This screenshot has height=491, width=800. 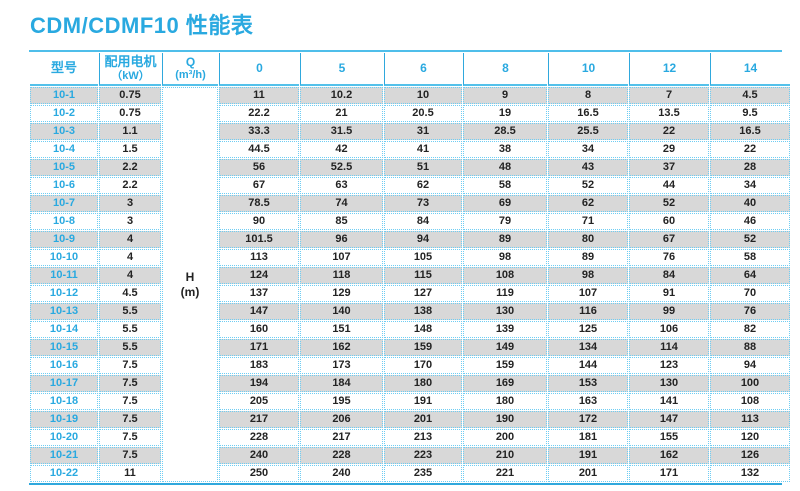 What do you see at coordinates (505, 203) in the screenshot?
I see `cell-h-value: 69` at bounding box center [505, 203].